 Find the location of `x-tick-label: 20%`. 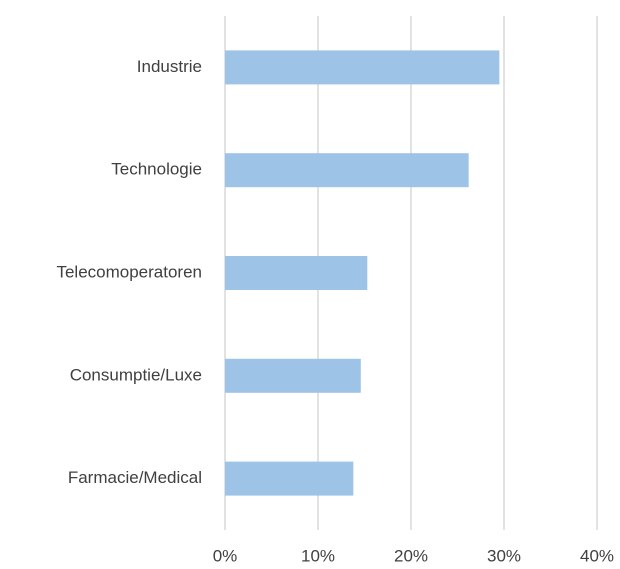

x-tick-label: 20% is located at coordinates (411, 555).